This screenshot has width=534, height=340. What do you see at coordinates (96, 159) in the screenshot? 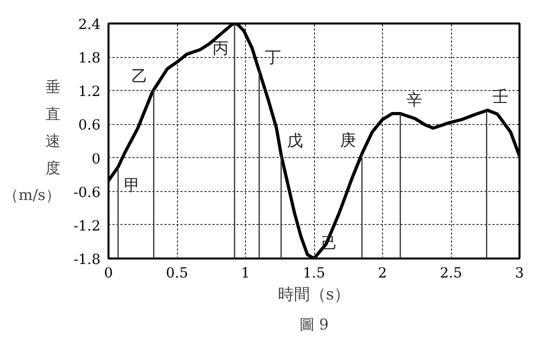
I see `y-tick-label: 0` at bounding box center [96, 159].